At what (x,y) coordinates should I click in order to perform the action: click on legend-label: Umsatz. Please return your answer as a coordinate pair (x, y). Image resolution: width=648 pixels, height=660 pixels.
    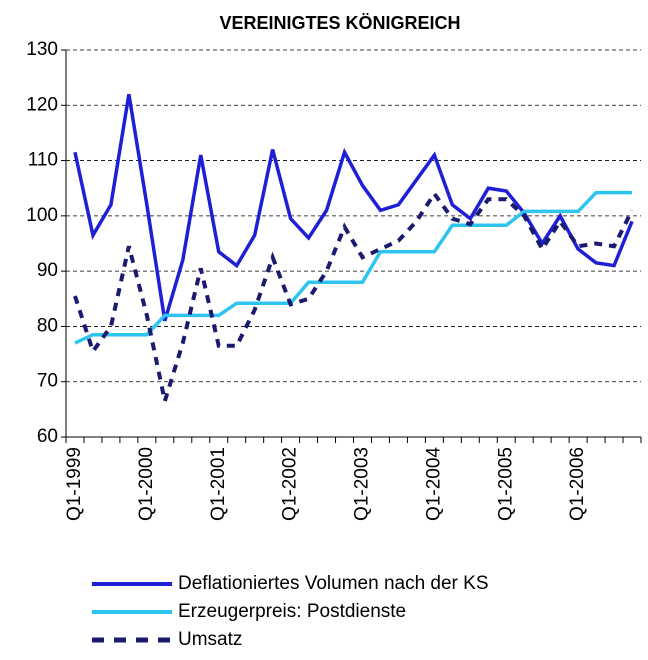
    Looking at the image, I should click on (210, 639).